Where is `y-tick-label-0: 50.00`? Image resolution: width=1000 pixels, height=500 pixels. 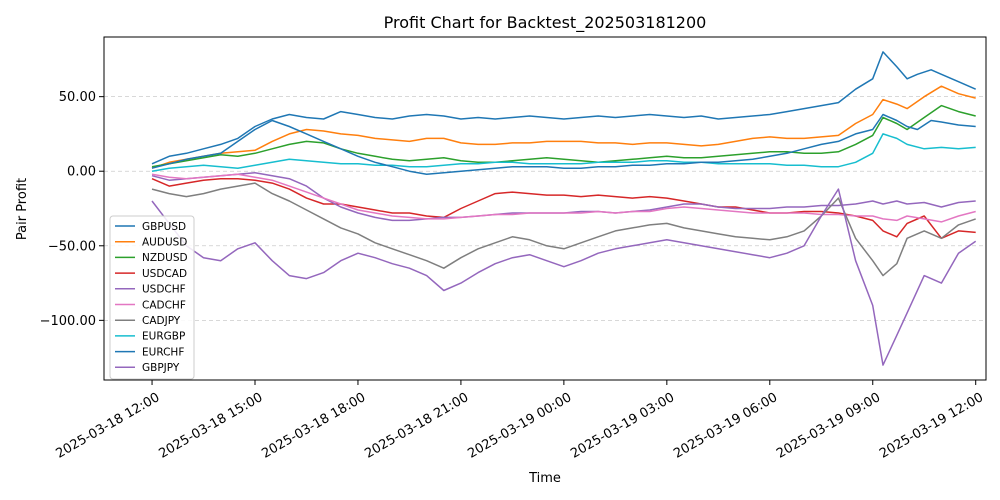 y-tick-label-0: 50.00 is located at coordinates (77, 97).